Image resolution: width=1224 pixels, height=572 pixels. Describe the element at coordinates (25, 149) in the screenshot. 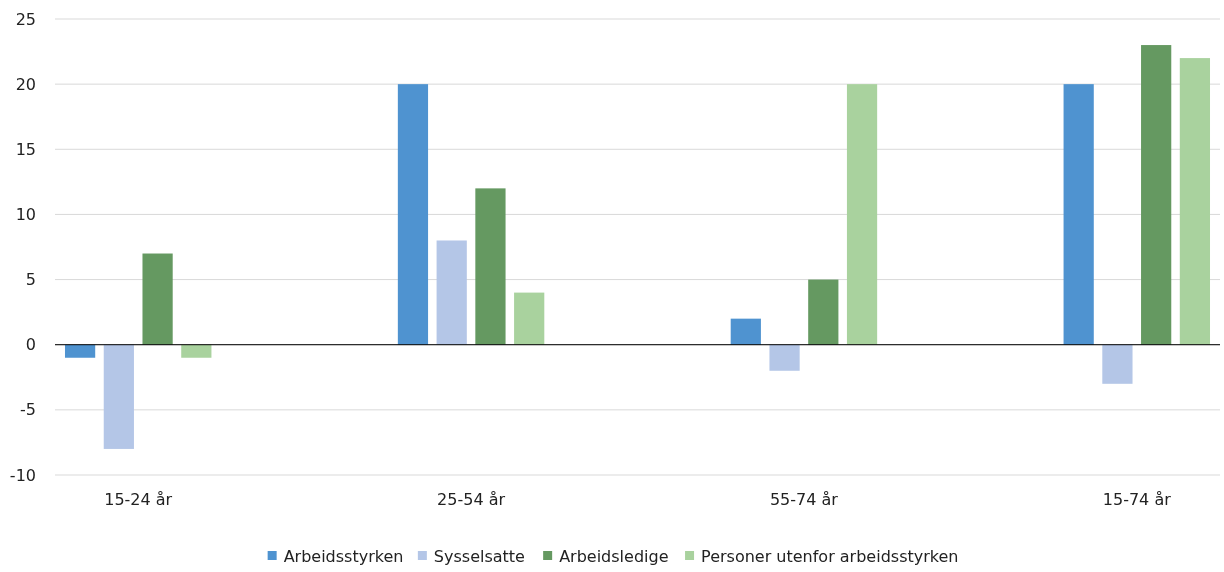

I see `y-tick-label: 15` at that location.